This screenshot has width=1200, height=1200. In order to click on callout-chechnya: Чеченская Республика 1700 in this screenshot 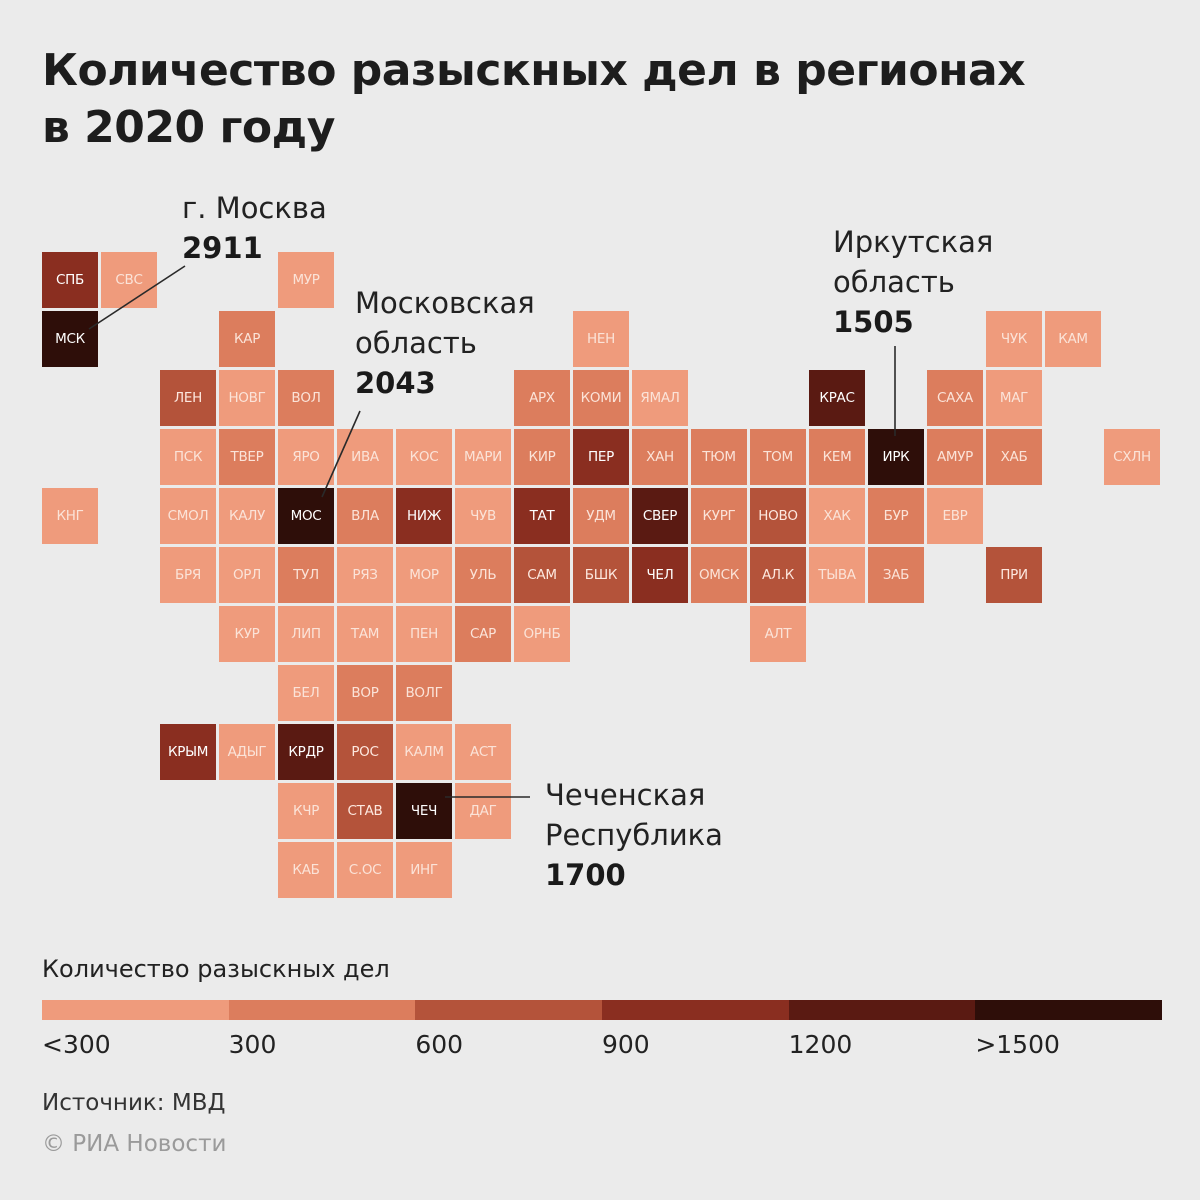, I will do `click(634, 835)`.